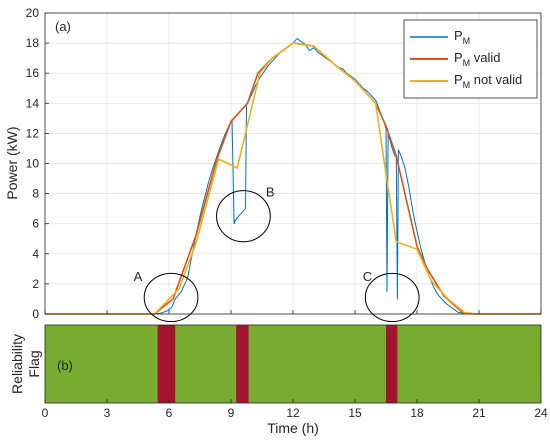 The height and width of the screenshot is (440, 550). I want to click on y-tick-label-8: 16, so click(33, 73).